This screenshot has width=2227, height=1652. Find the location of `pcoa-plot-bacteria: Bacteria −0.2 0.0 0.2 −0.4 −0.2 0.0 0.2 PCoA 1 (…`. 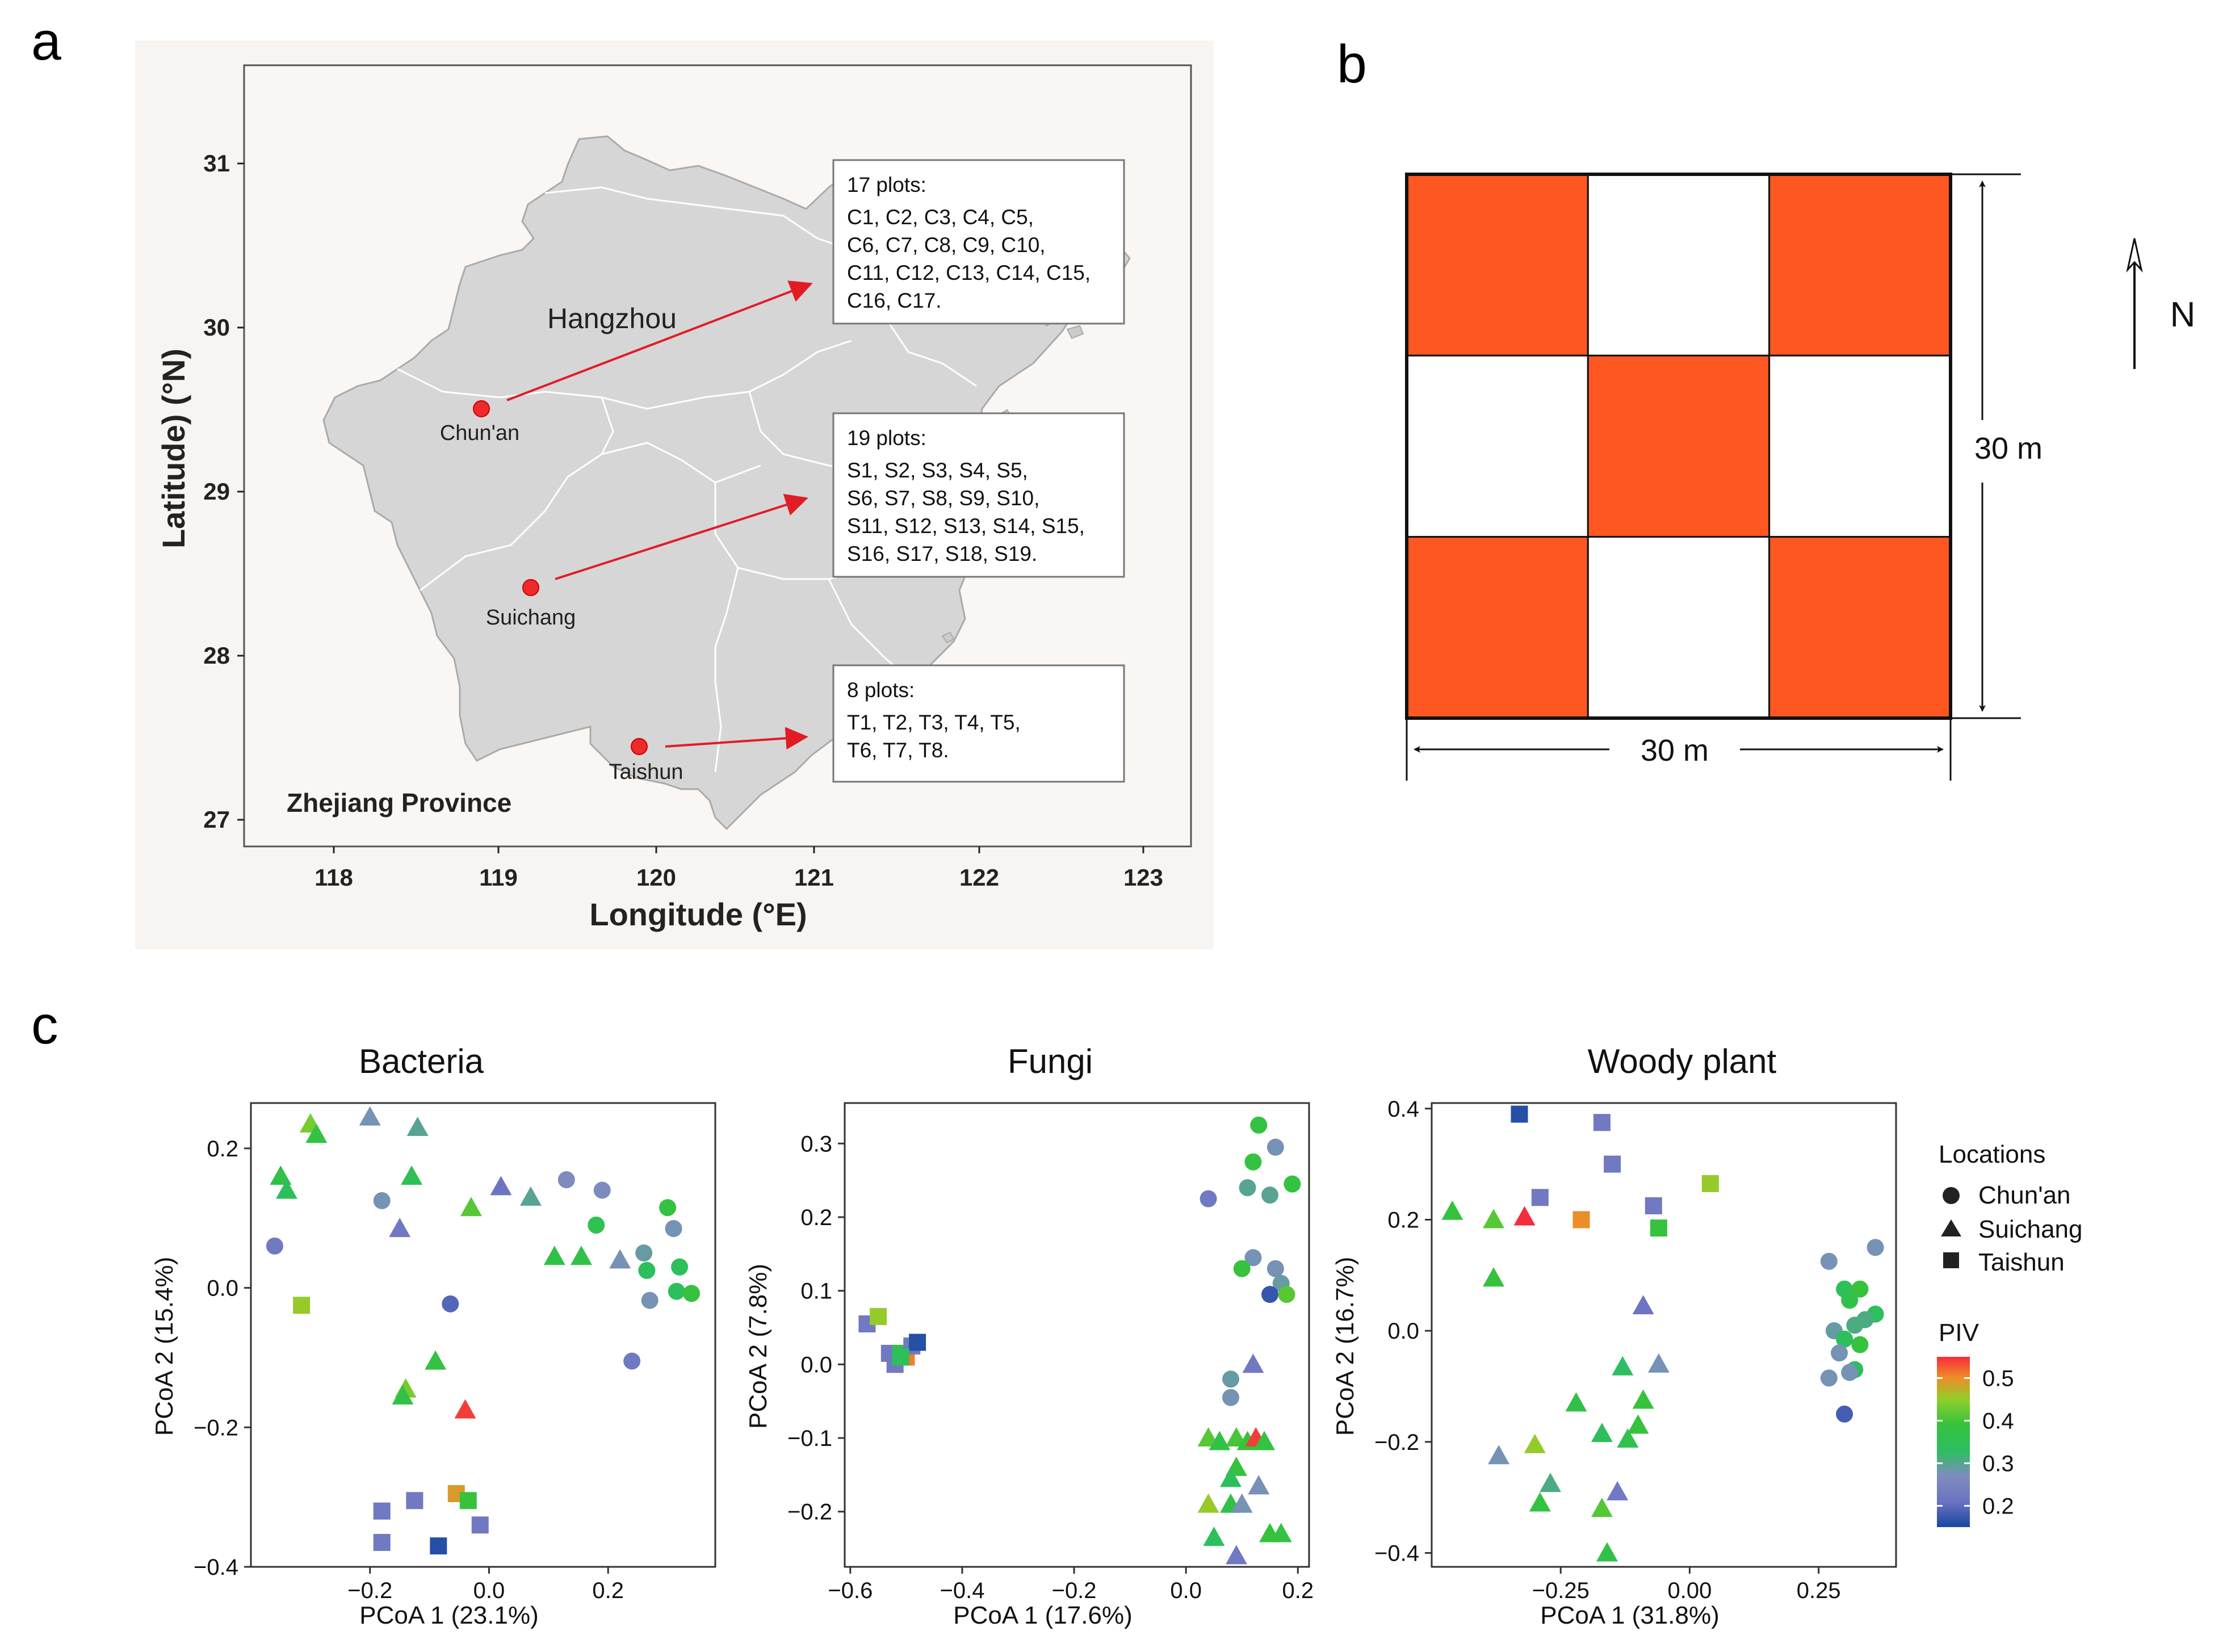

pcoa-plot-bacteria: Bacteria −0.2 0.0 0.2 −0.4 −0.2 0.0 0.2 PCoA 1 (… is located at coordinates (433, 1335).